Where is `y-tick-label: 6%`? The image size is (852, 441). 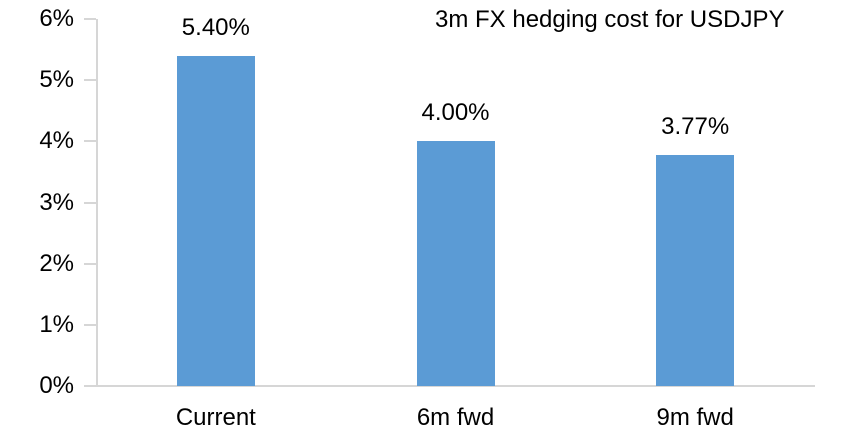
y-tick-label: 6% is located at coordinates (56, 18).